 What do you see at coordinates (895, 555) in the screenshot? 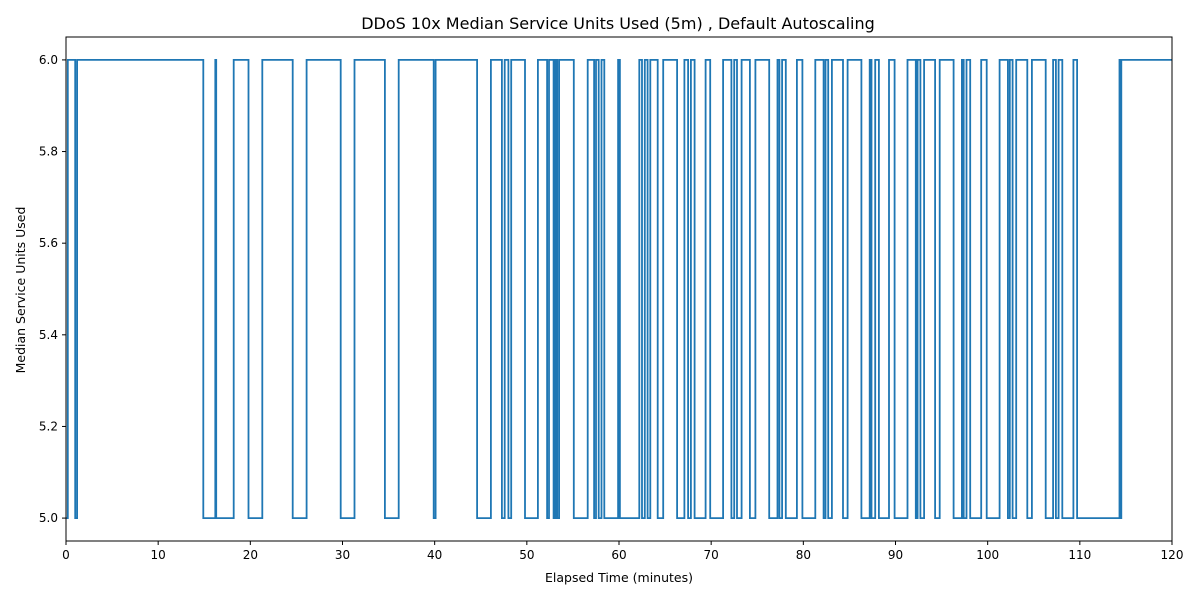
I see `x-tick-label: 90` at bounding box center [895, 555].